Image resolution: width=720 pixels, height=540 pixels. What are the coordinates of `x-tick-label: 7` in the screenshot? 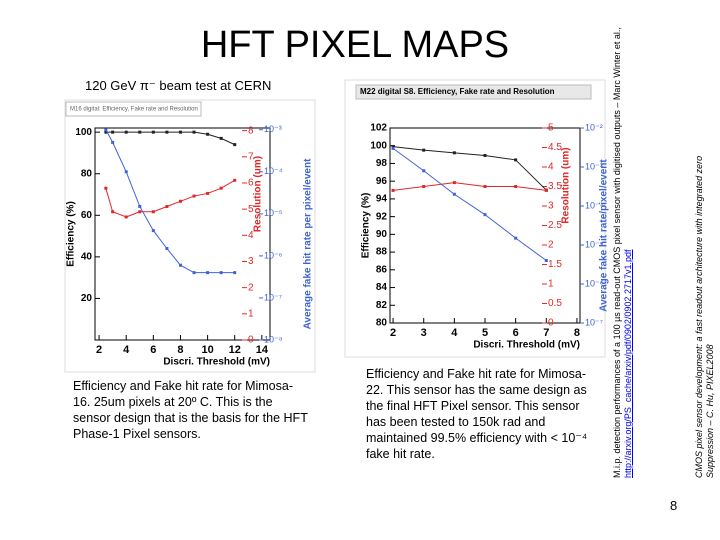 It's located at (546, 333).